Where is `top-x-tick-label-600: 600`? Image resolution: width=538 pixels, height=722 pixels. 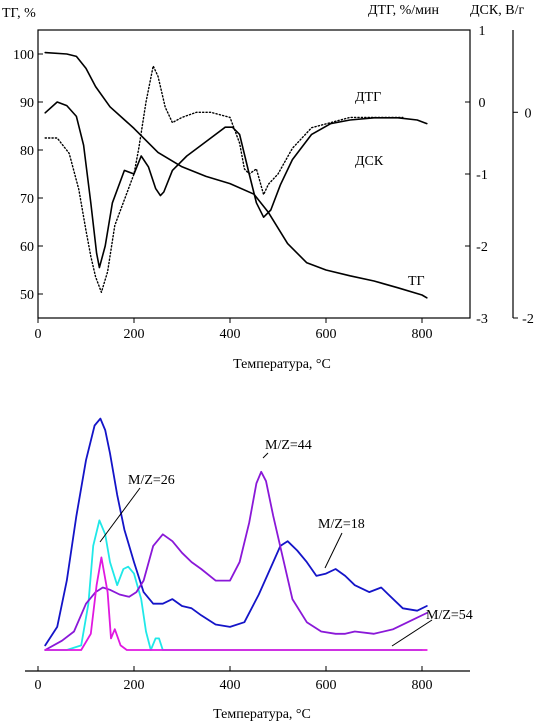 top-x-tick-label-600: 600 is located at coordinates (326, 334).